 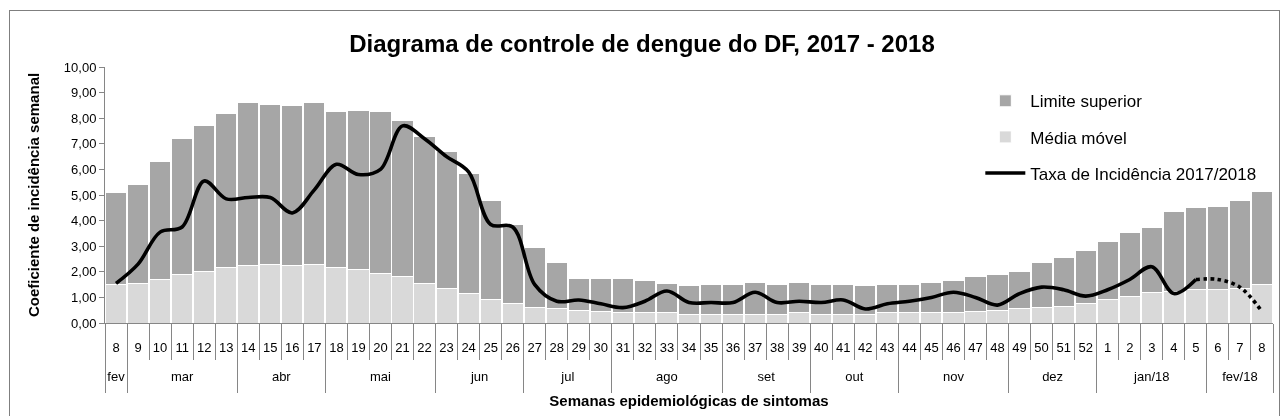 What do you see at coordinates (854, 376) in the screenshot?
I see `x2-tick-label: out` at bounding box center [854, 376].